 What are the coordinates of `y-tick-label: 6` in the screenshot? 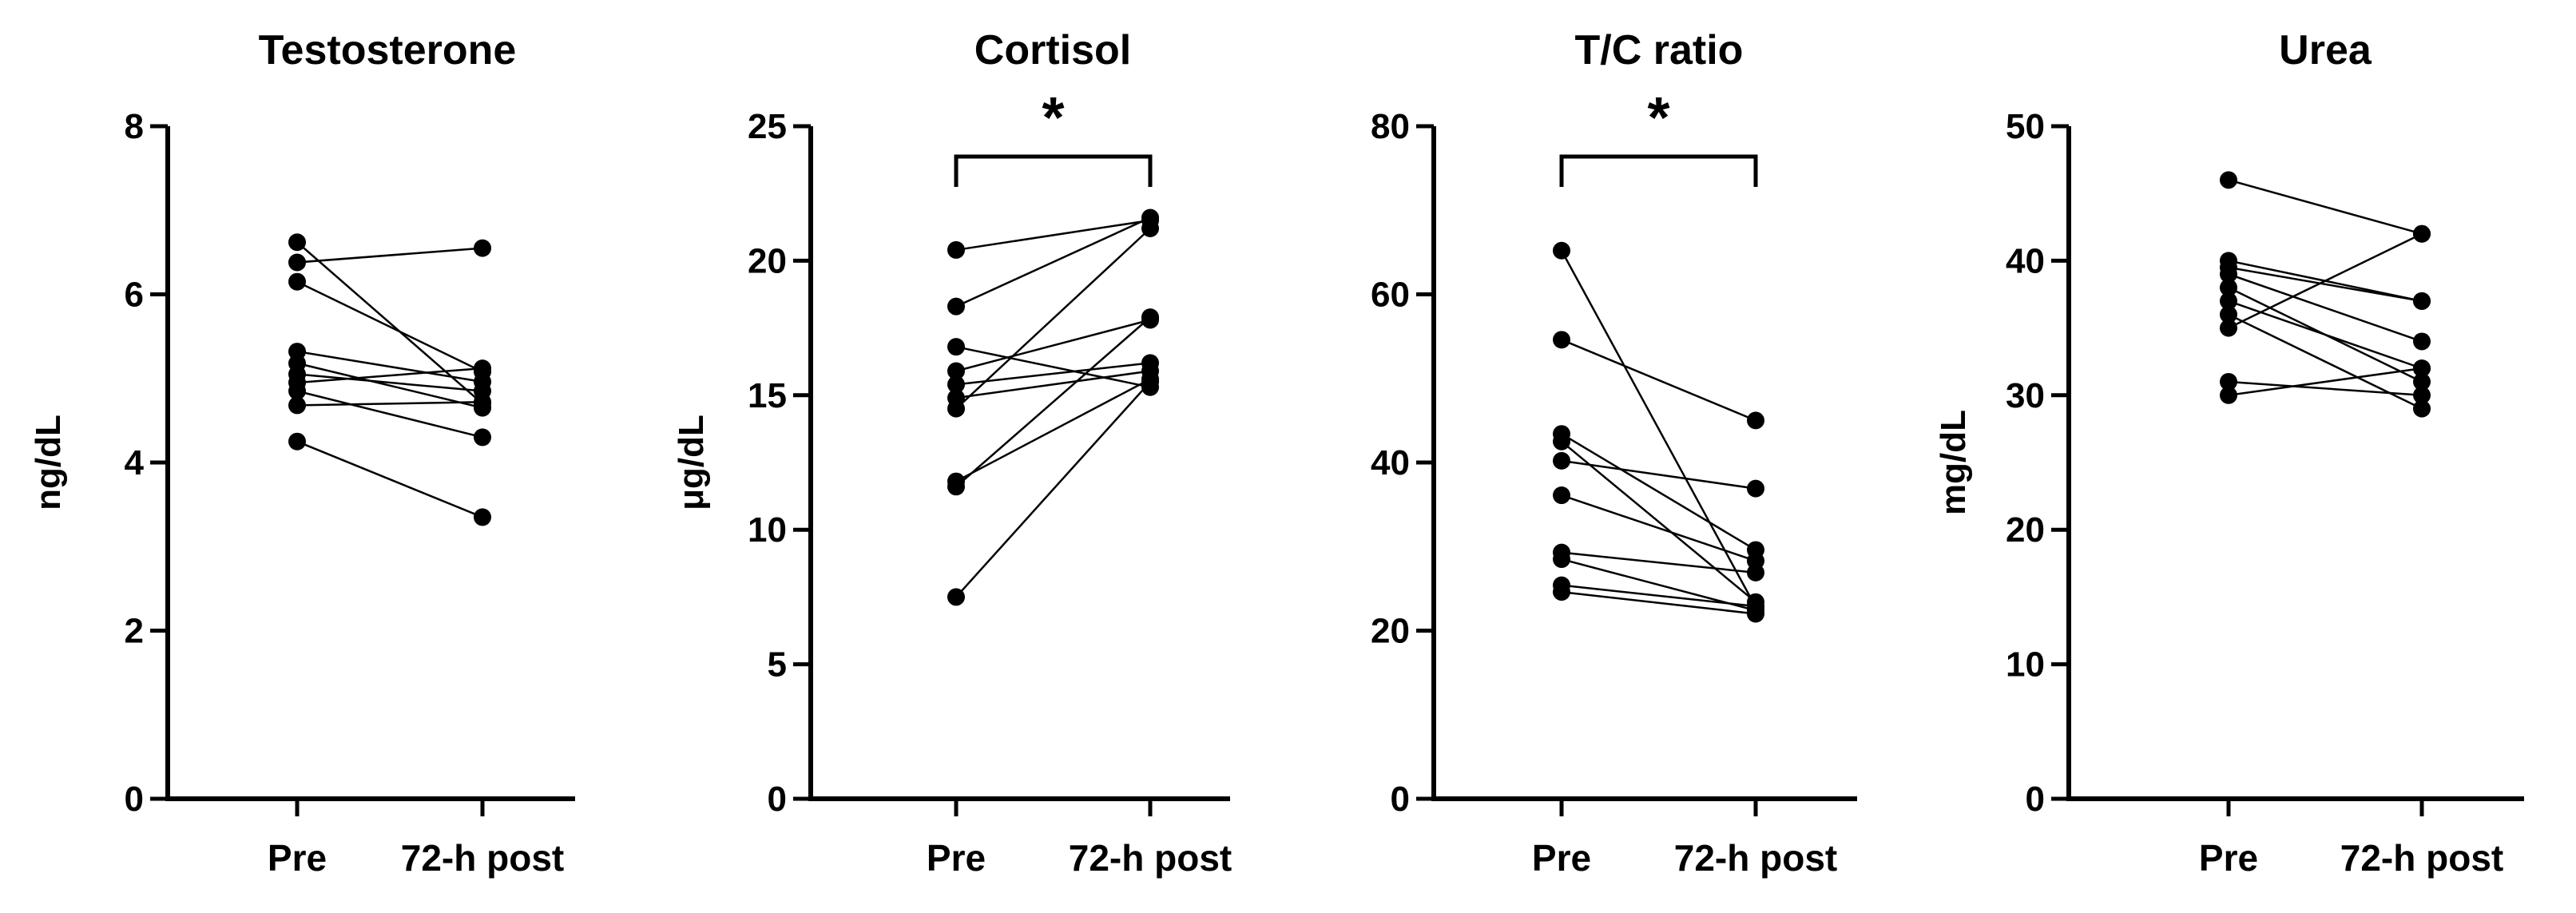 It's located at (134, 295).